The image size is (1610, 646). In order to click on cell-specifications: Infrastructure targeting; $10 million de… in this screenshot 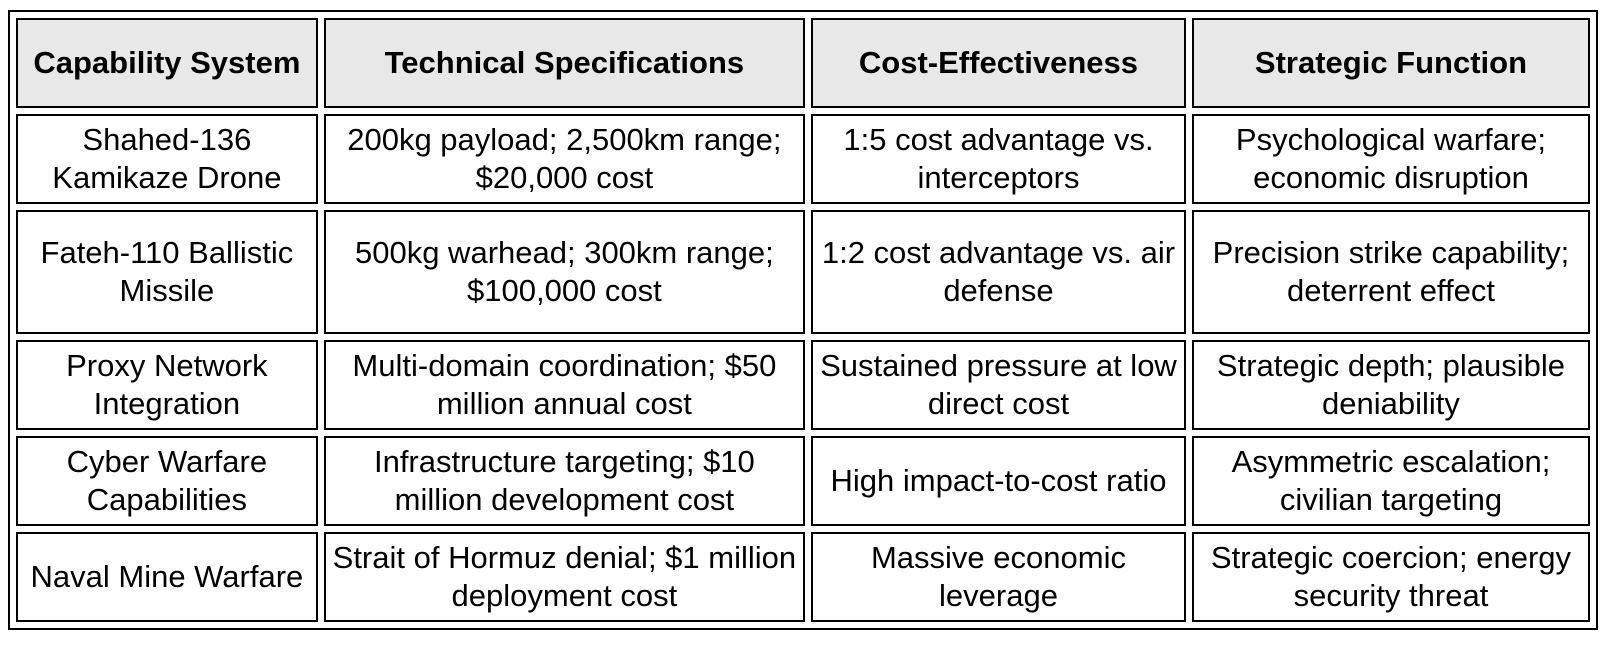, I will do `click(564, 481)`.